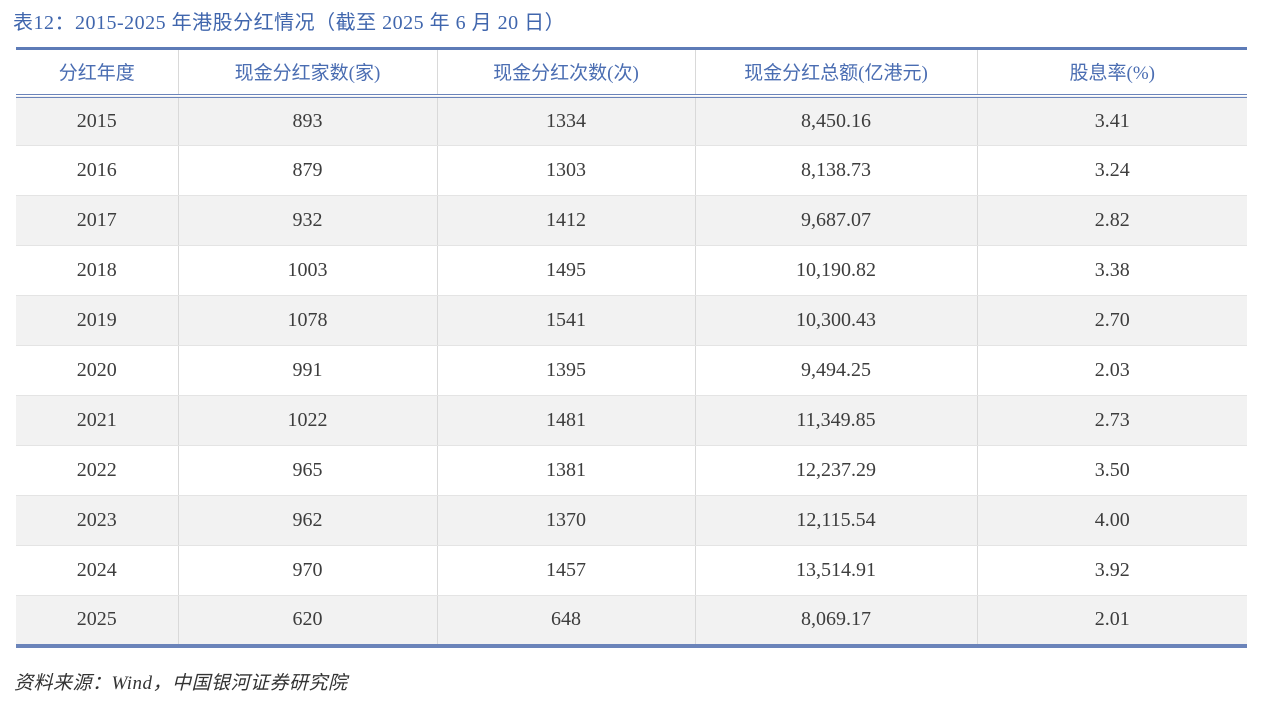 The image size is (1264, 710). I want to click on table-row: 2025 620 648 8,069.17 2.01, so click(631, 620).